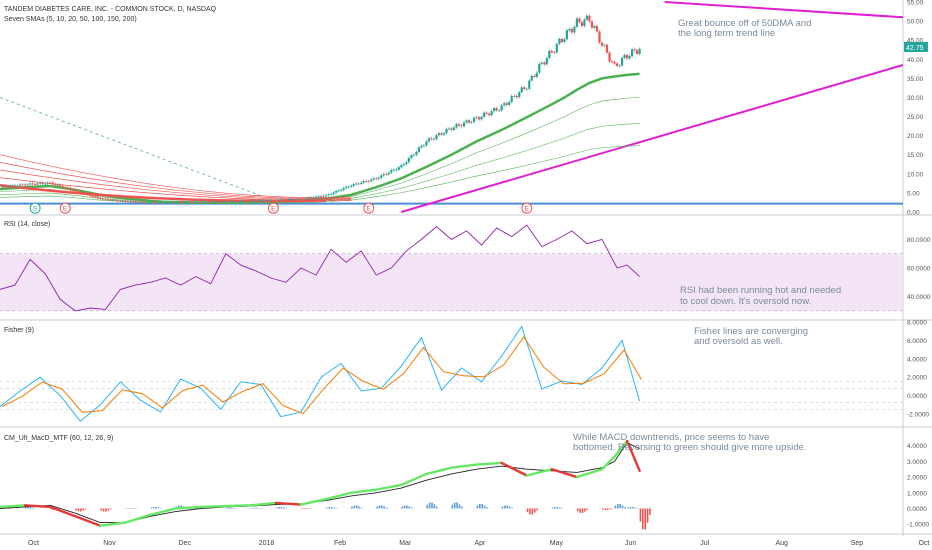 The image size is (932, 550). I want to click on x-tick-label: Nov, so click(109, 543).